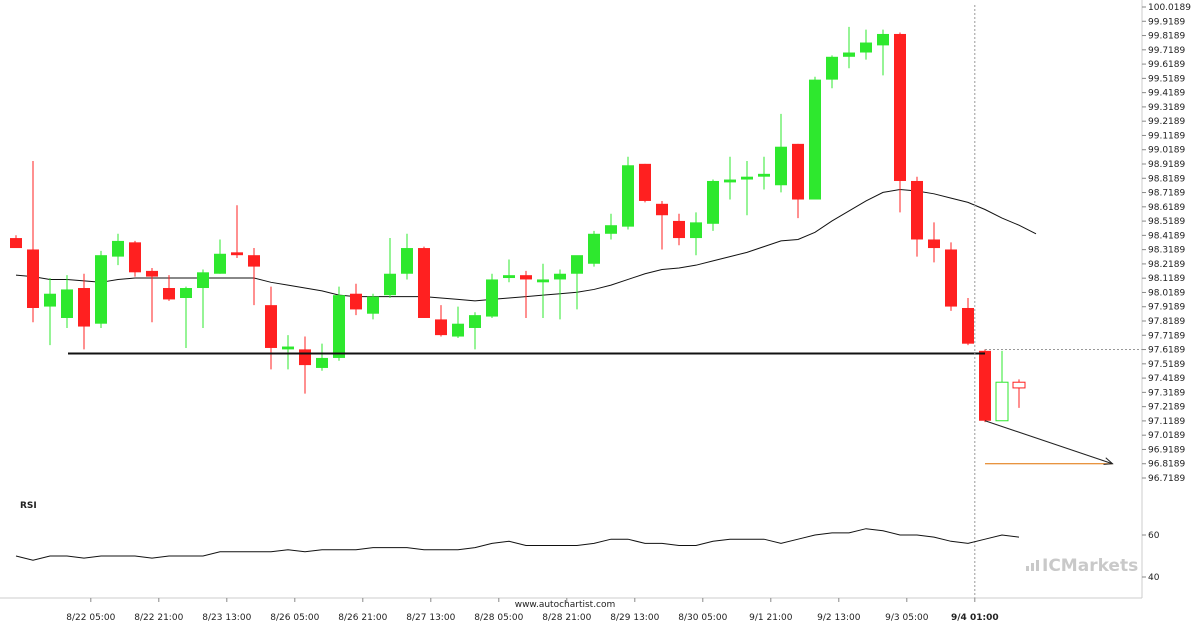 The height and width of the screenshot is (630, 1200). Describe the element at coordinates (1166, 179) in the screenshot. I see `price-tick-label: 98.8189` at that location.